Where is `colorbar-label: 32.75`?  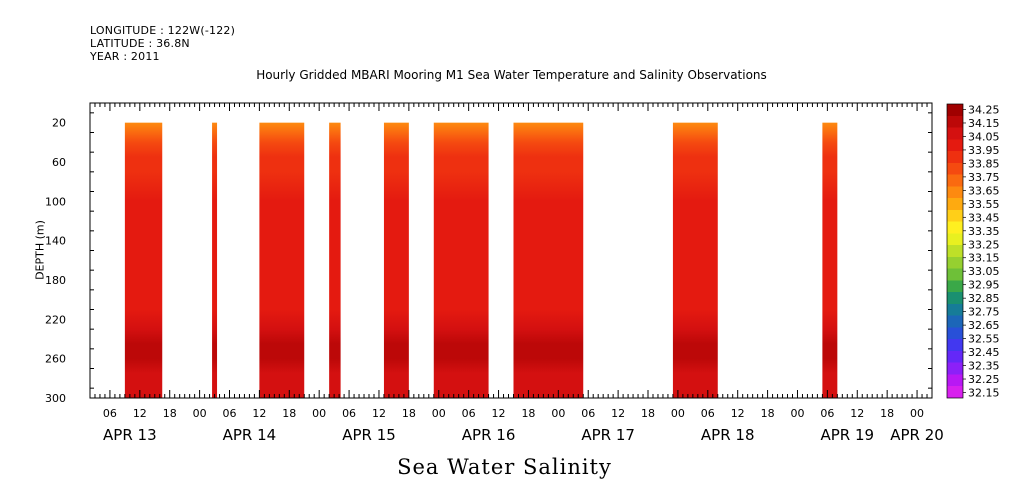
colorbar-label: 32.75 is located at coordinates (984, 312).